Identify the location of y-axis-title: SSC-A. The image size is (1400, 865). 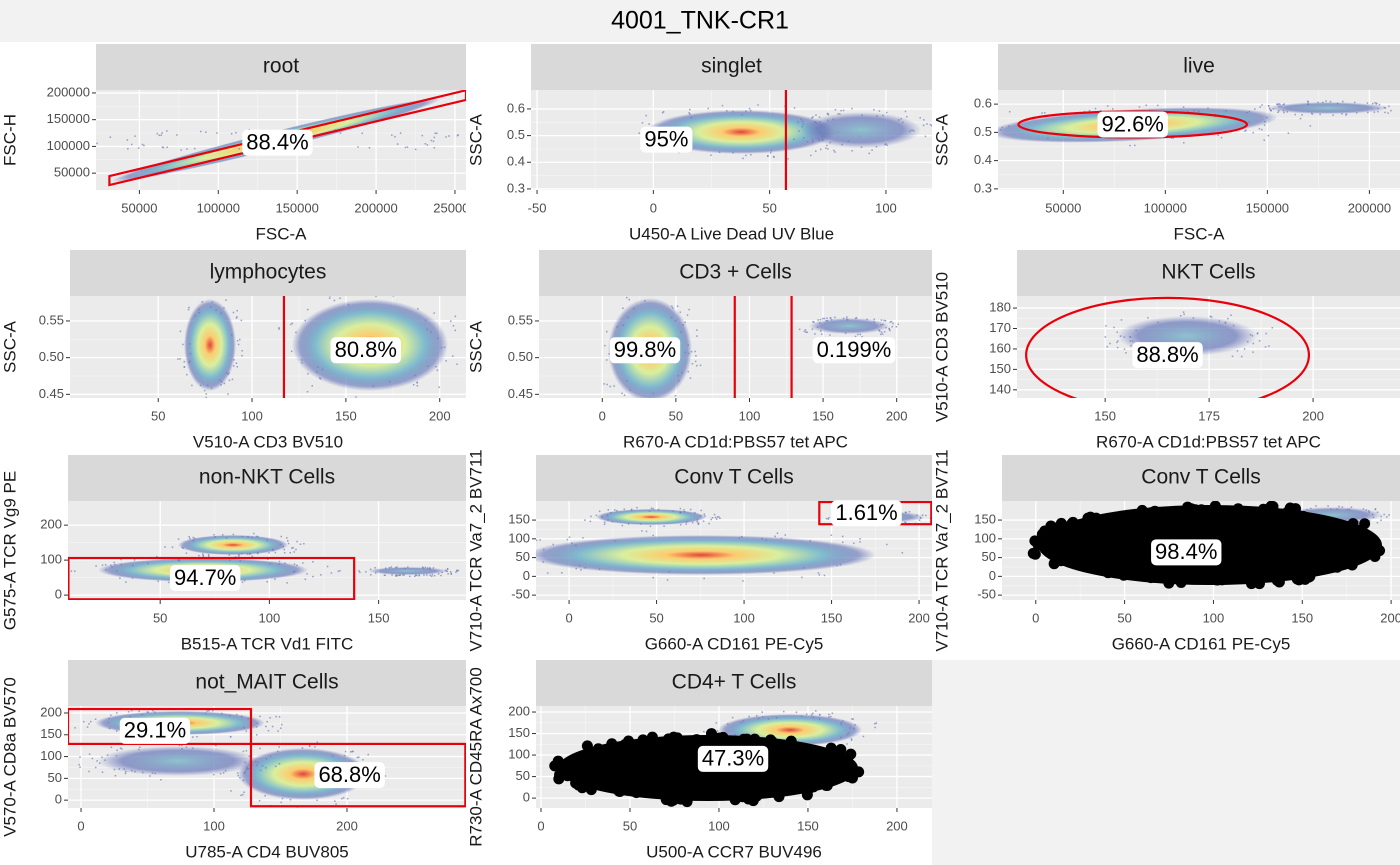
(941, 139).